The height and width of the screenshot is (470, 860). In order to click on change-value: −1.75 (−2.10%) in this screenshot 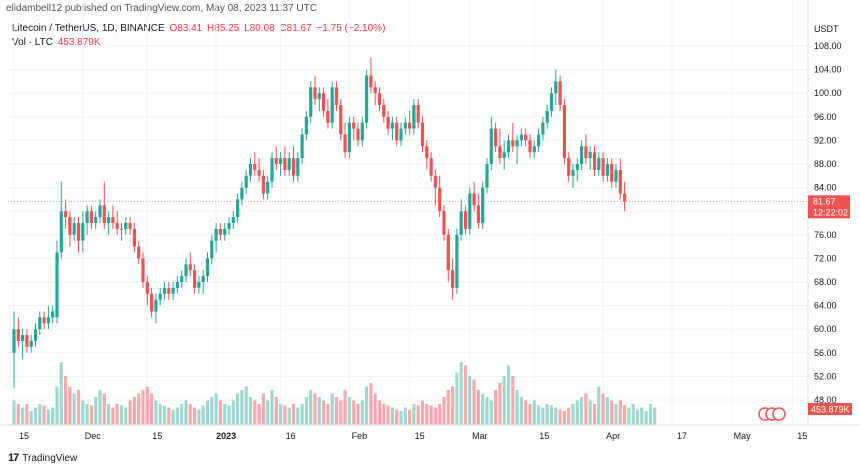, I will do `click(351, 28)`.